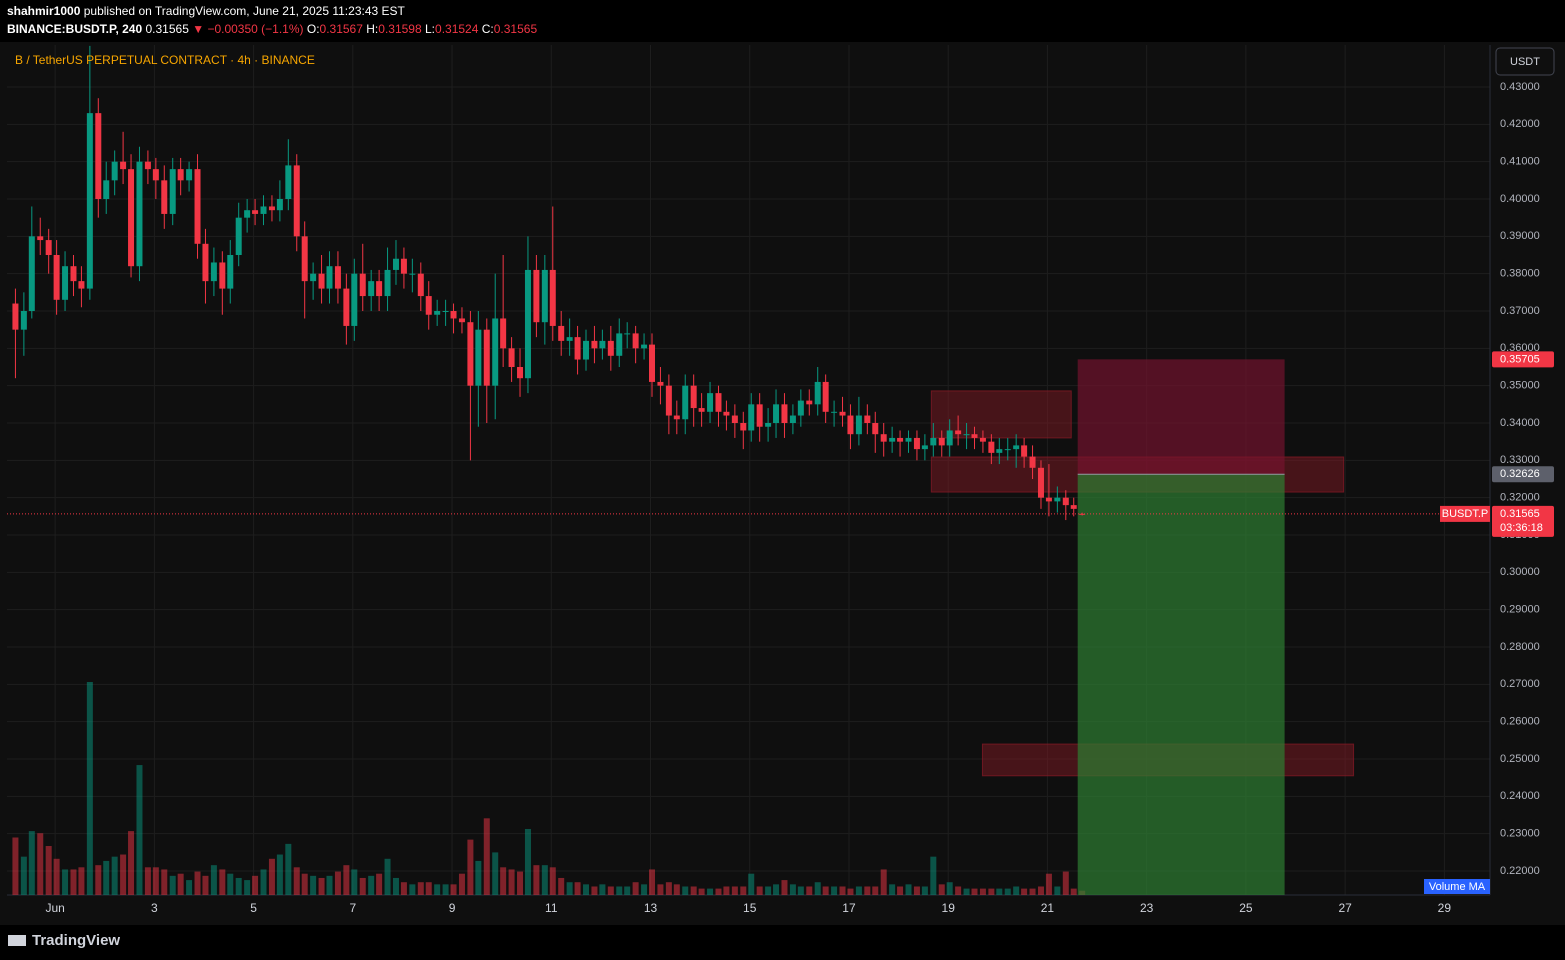  I want to click on last: 0.31565, so click(168, 29).